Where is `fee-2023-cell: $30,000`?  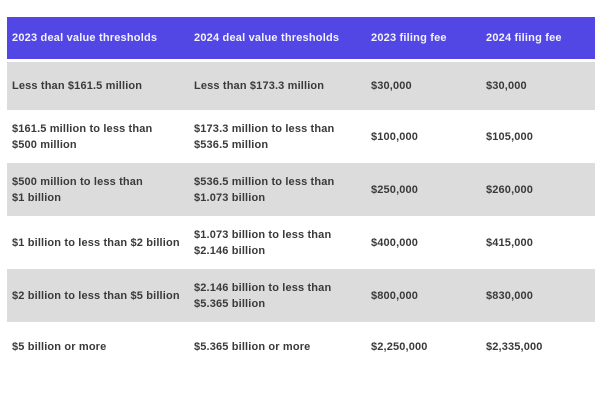
fee-2023-cell: $30,000 is located at coordinates (423, 86).